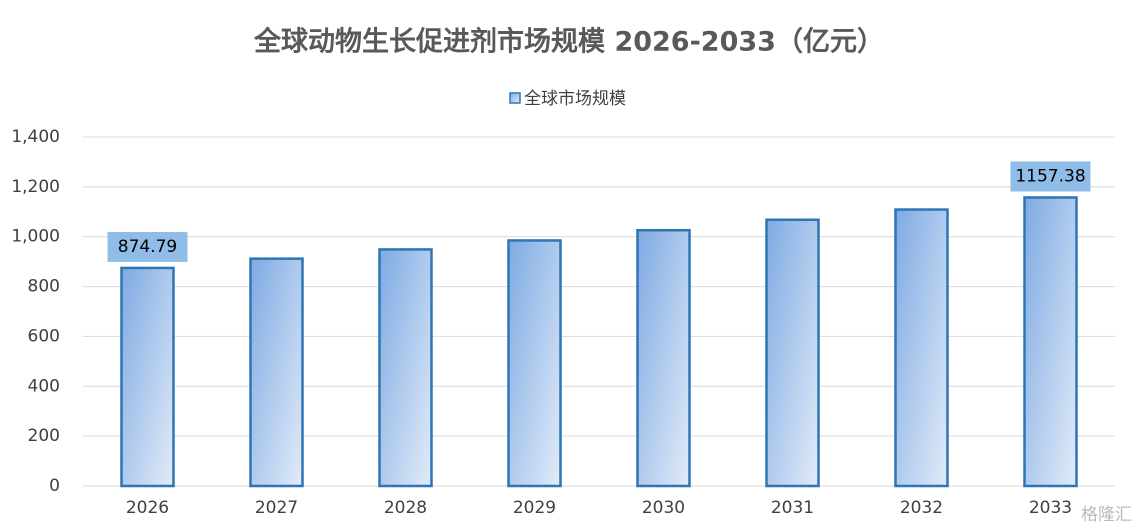  I want to click on y-tick-label: 1,000, so click(35, 237).